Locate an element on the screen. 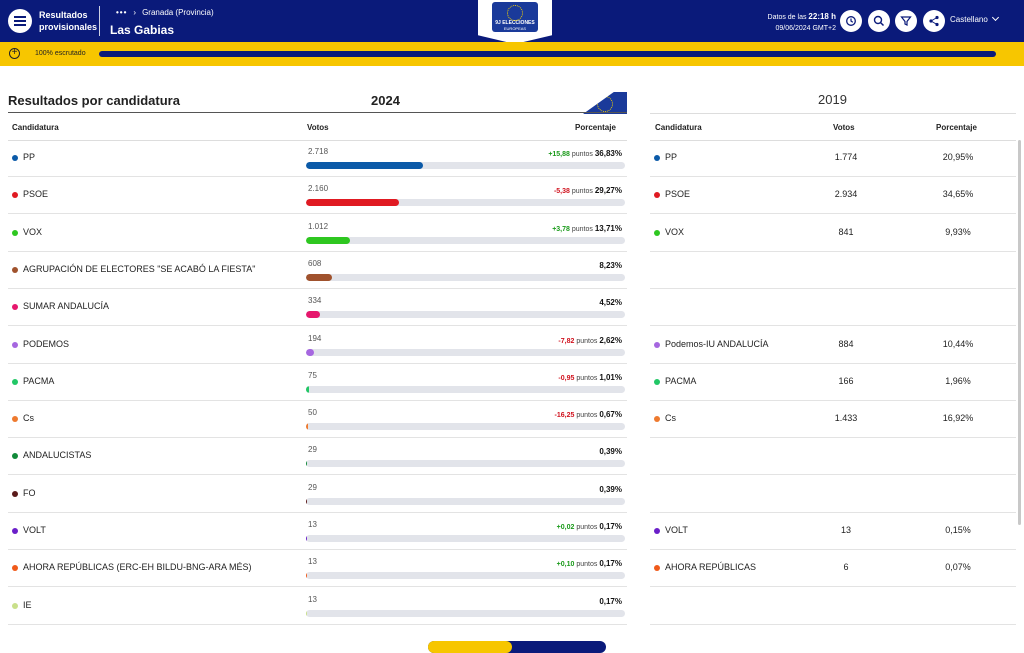 The height and width of the screenshot is (653, 1024). table-row: ANDALUCISTAS 29 0,39% is located at coordinates (512, 457).